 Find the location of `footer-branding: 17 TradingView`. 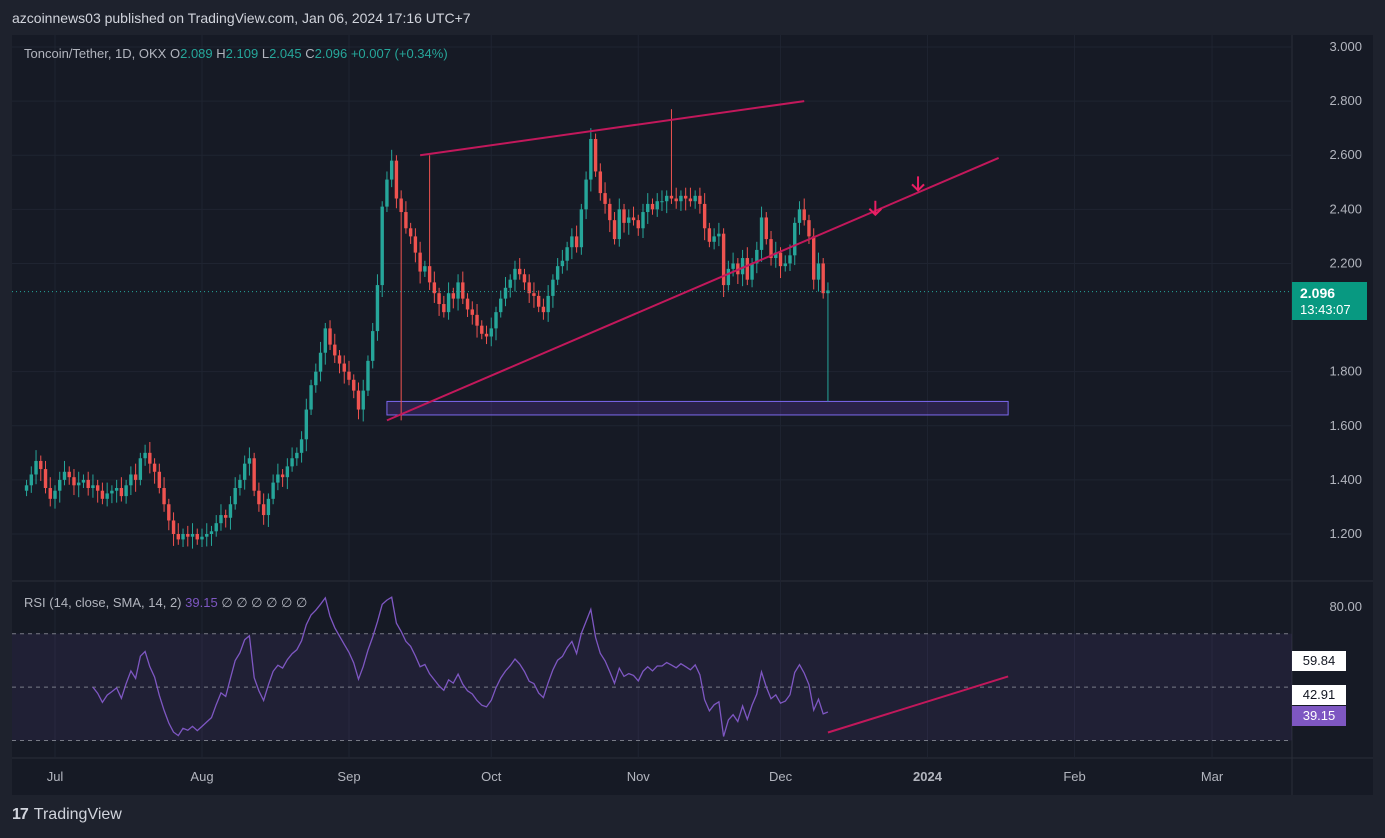

footer-branding: 17 TradingView is located at coordinates (67, 815).